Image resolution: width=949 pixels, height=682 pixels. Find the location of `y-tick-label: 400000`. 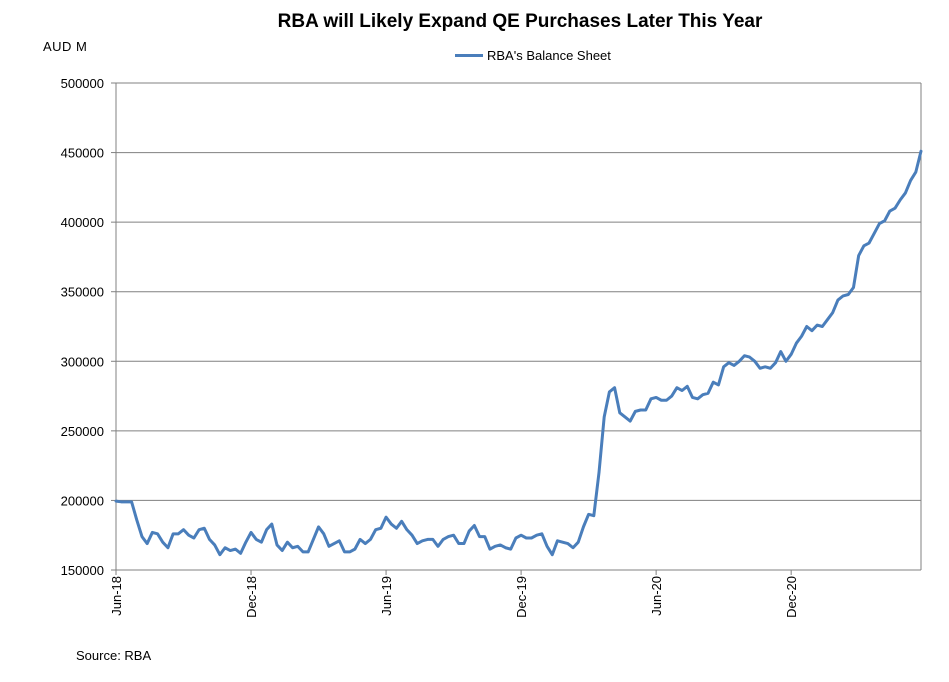

y-tick-label: 400000 is located at coordinates (82, 222).